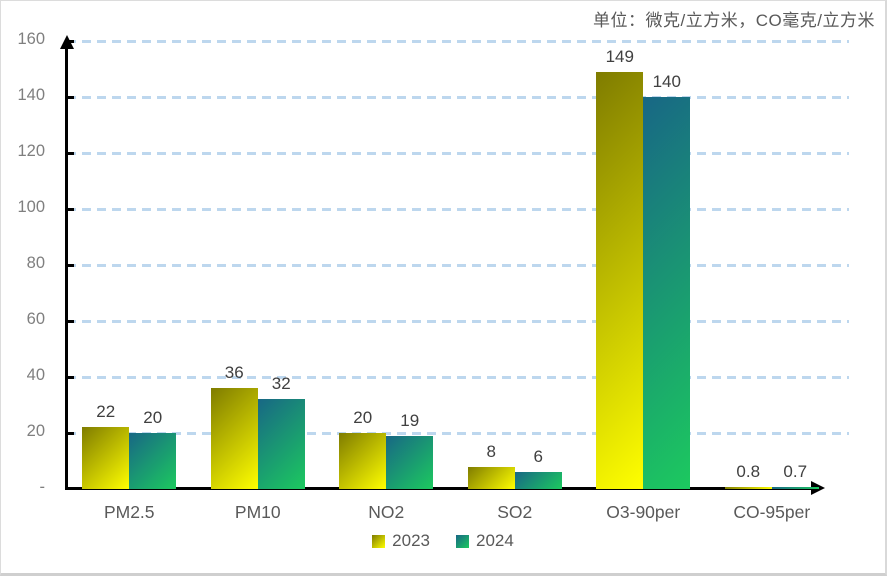 This screenshot has height=576, width=887. I want to click on value-label-2024: 140, so click(666, 81).